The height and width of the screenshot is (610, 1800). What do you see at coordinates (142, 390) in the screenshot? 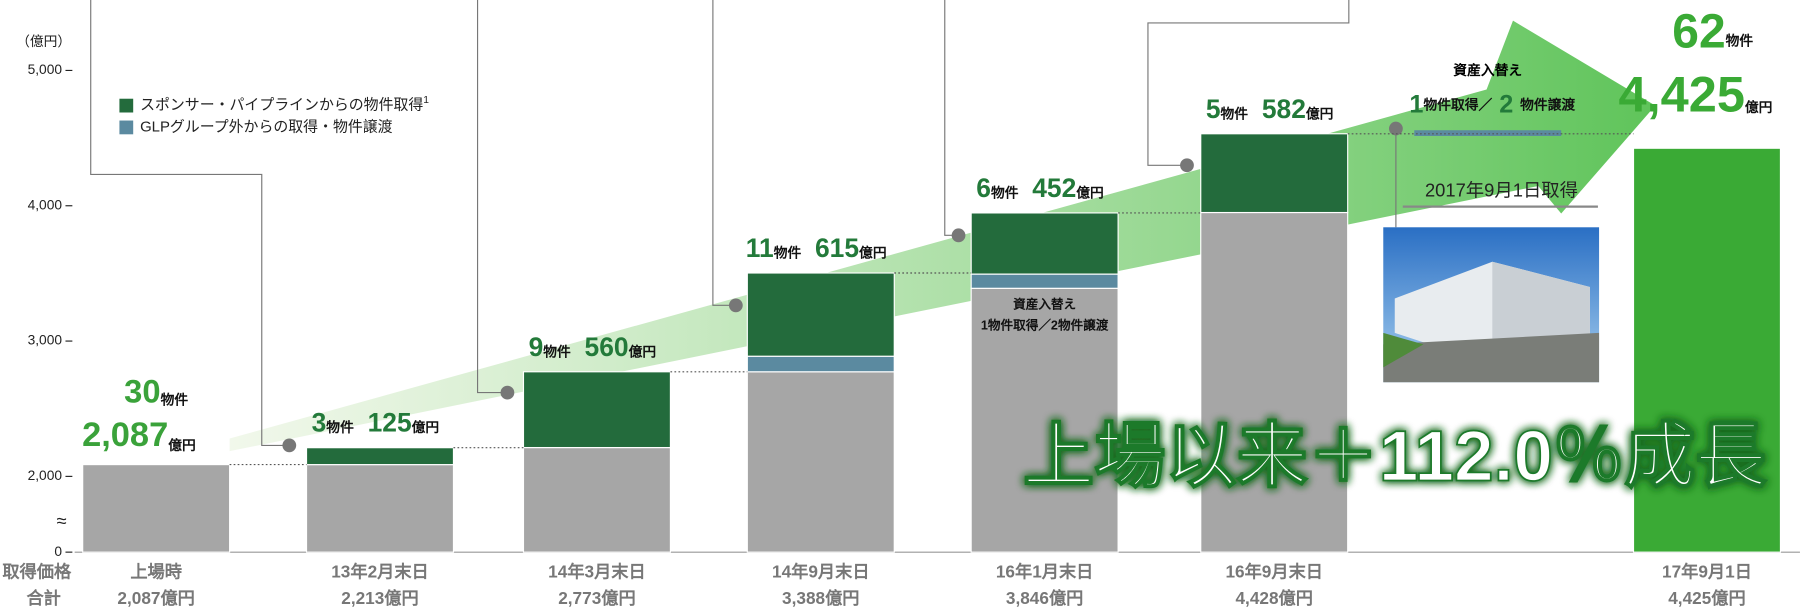
I see `count: 30` at bounding box center [142, 390].